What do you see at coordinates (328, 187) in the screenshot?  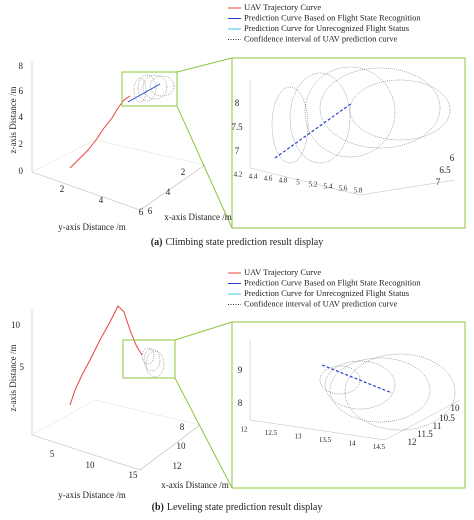 I see `inset-x-tick: 5.4` at bounding box center [328, 187].